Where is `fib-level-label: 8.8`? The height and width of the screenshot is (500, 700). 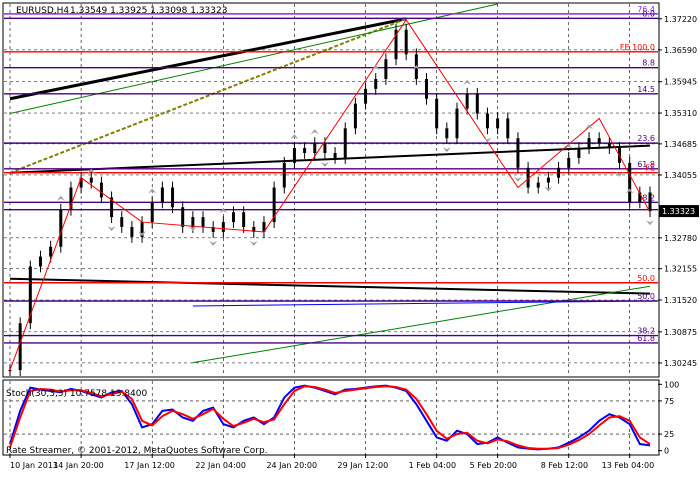
fib-level-label: 8.8 is located at coordinates (648, 63).